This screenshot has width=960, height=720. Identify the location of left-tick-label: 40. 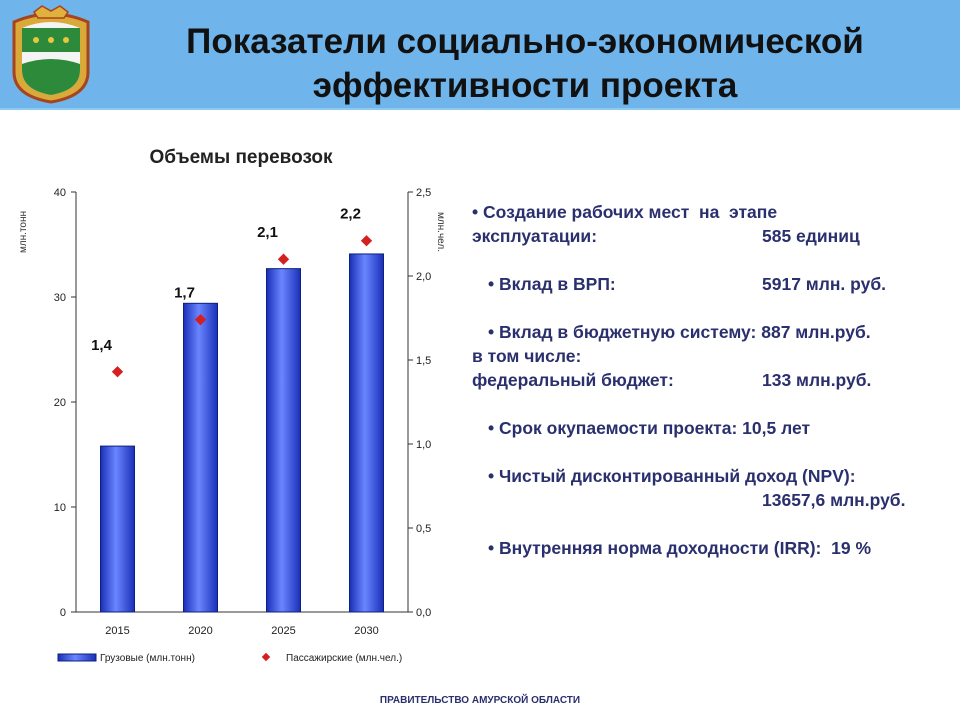
(60, 193).